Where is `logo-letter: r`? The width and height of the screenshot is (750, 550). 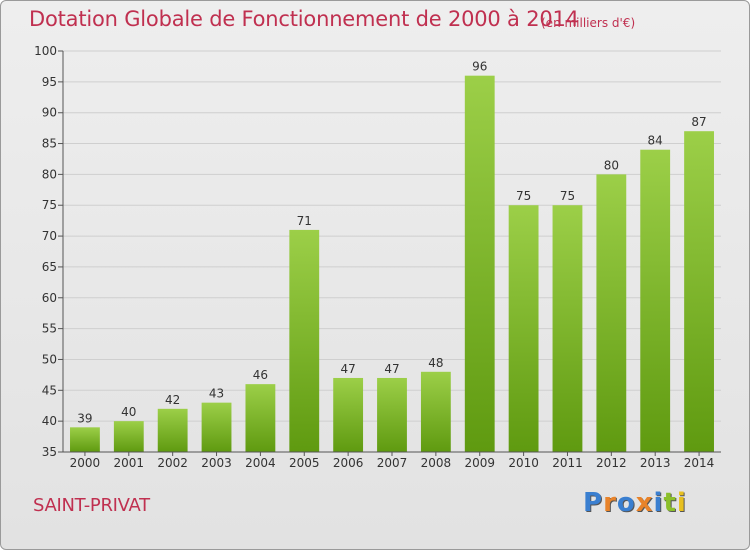
logo-letter: r is located at coordinates (610, 503).